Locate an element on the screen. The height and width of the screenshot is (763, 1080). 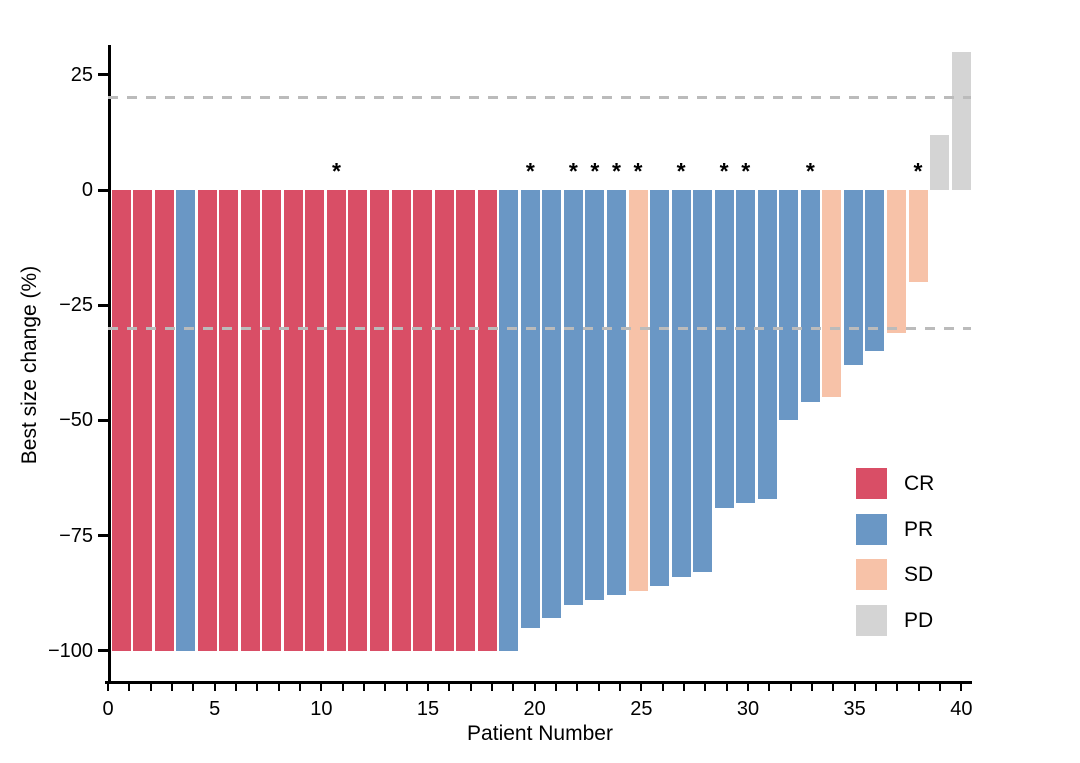
bar-patient-6-cr is located at coordinates (229, 420).